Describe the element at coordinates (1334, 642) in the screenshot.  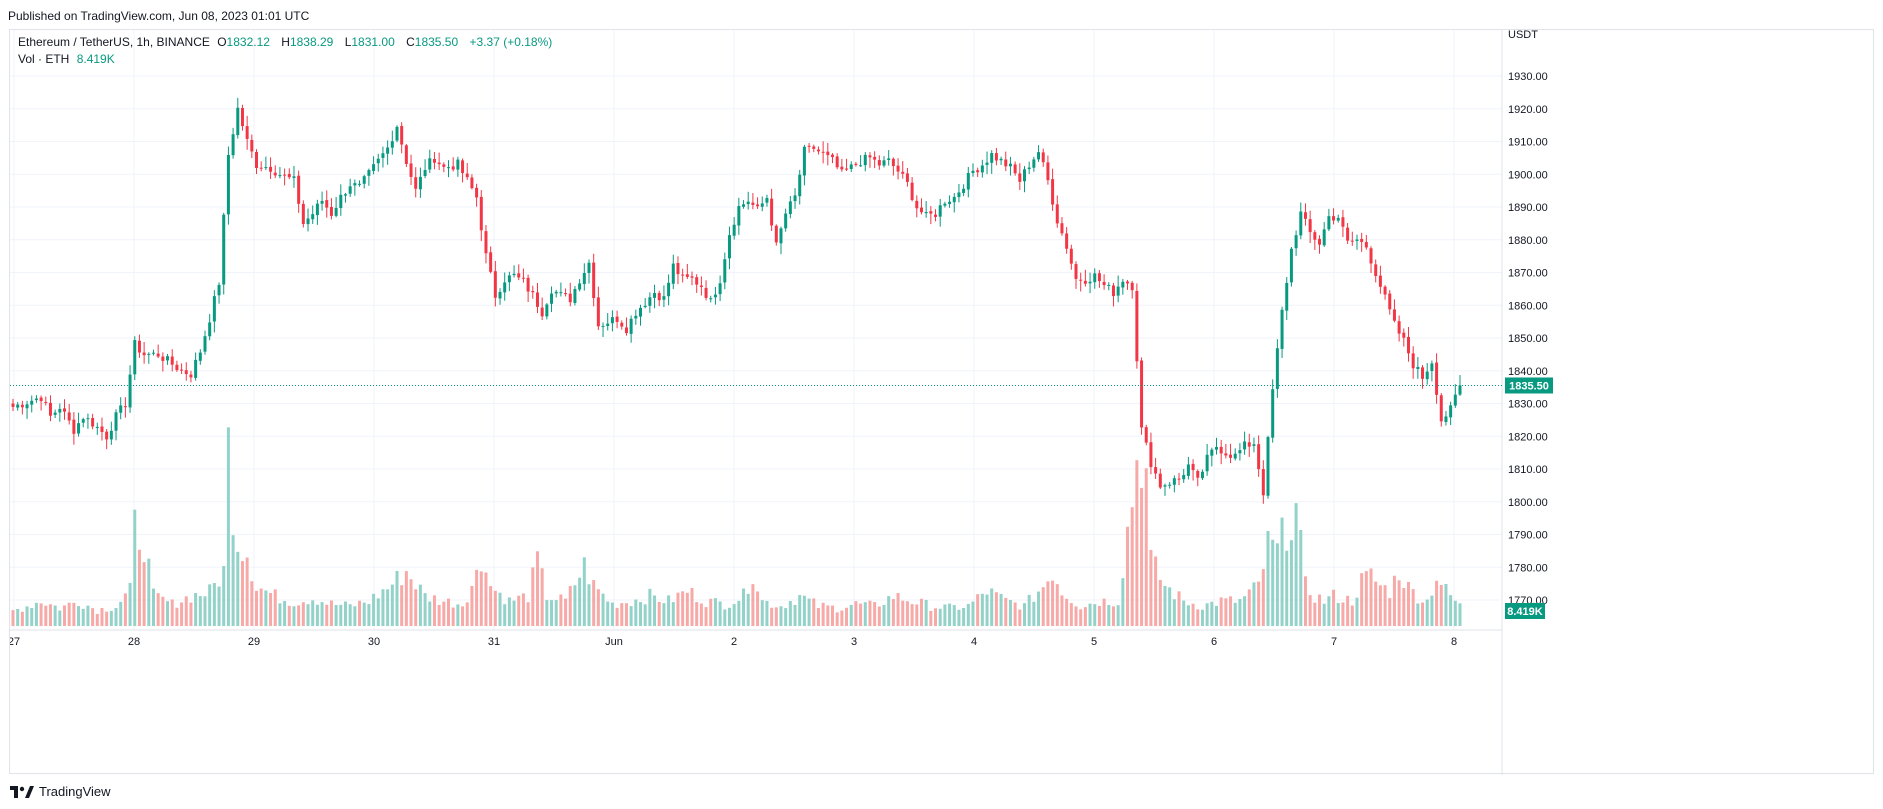
I see `x-tick-label: 7` at that location.